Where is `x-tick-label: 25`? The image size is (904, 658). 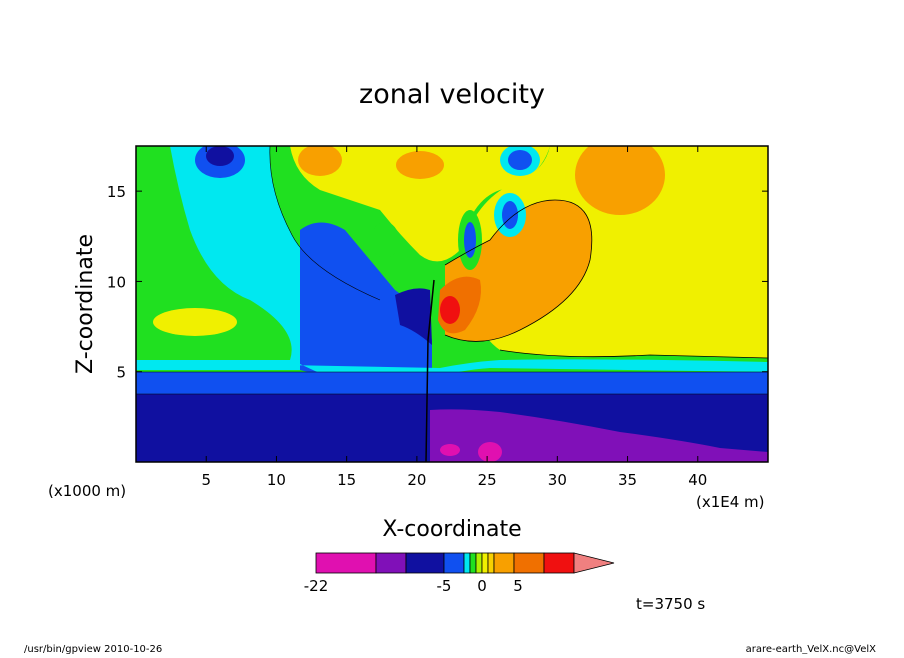 x-tick-label: 25 is located at coordinates (487, 480).